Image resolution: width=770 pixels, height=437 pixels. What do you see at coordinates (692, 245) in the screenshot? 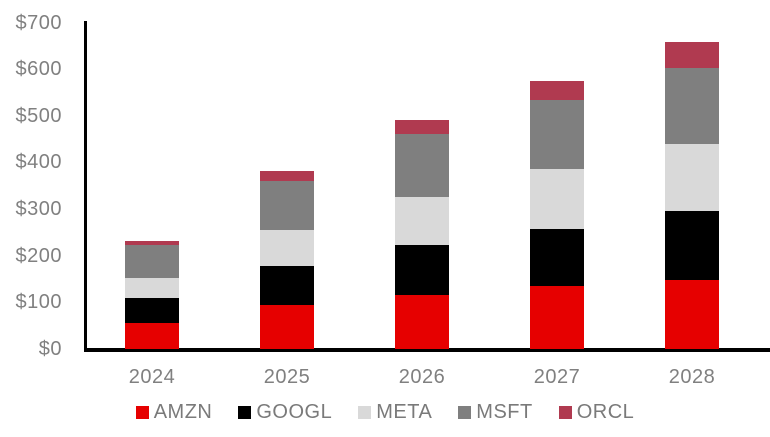
I see `bar-segment-googl-2028` at bounding box center [692, 245].